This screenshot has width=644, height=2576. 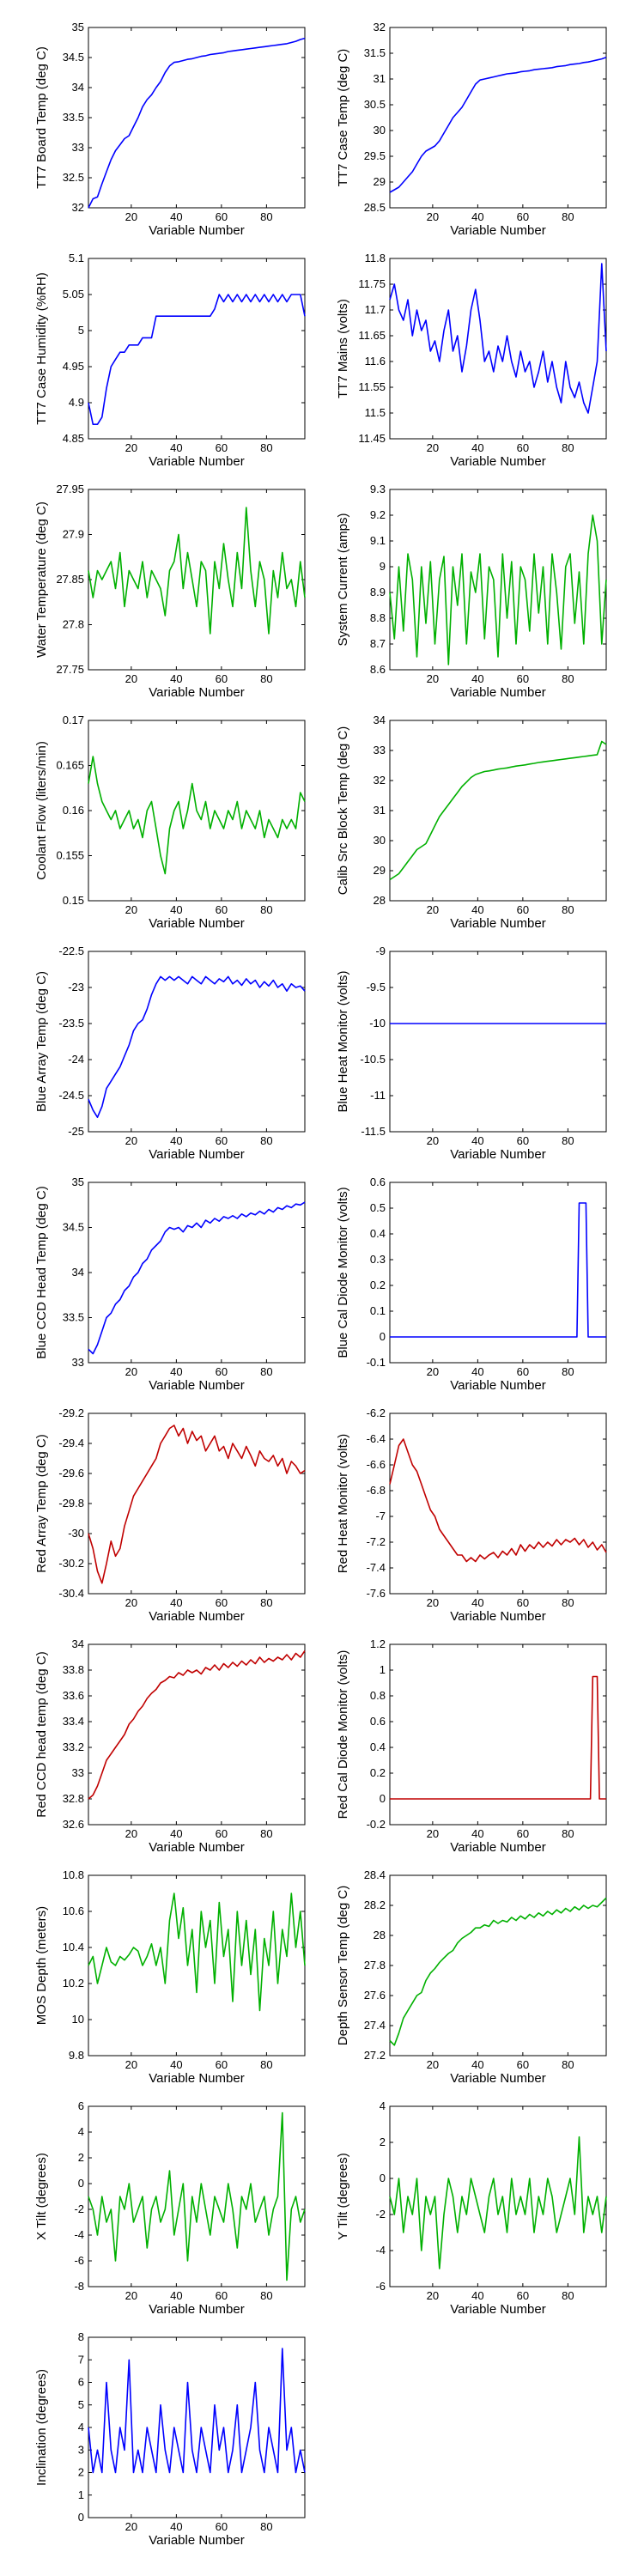 I want to click on y-tick-label: -30.2, so click(x=71, y=1564).